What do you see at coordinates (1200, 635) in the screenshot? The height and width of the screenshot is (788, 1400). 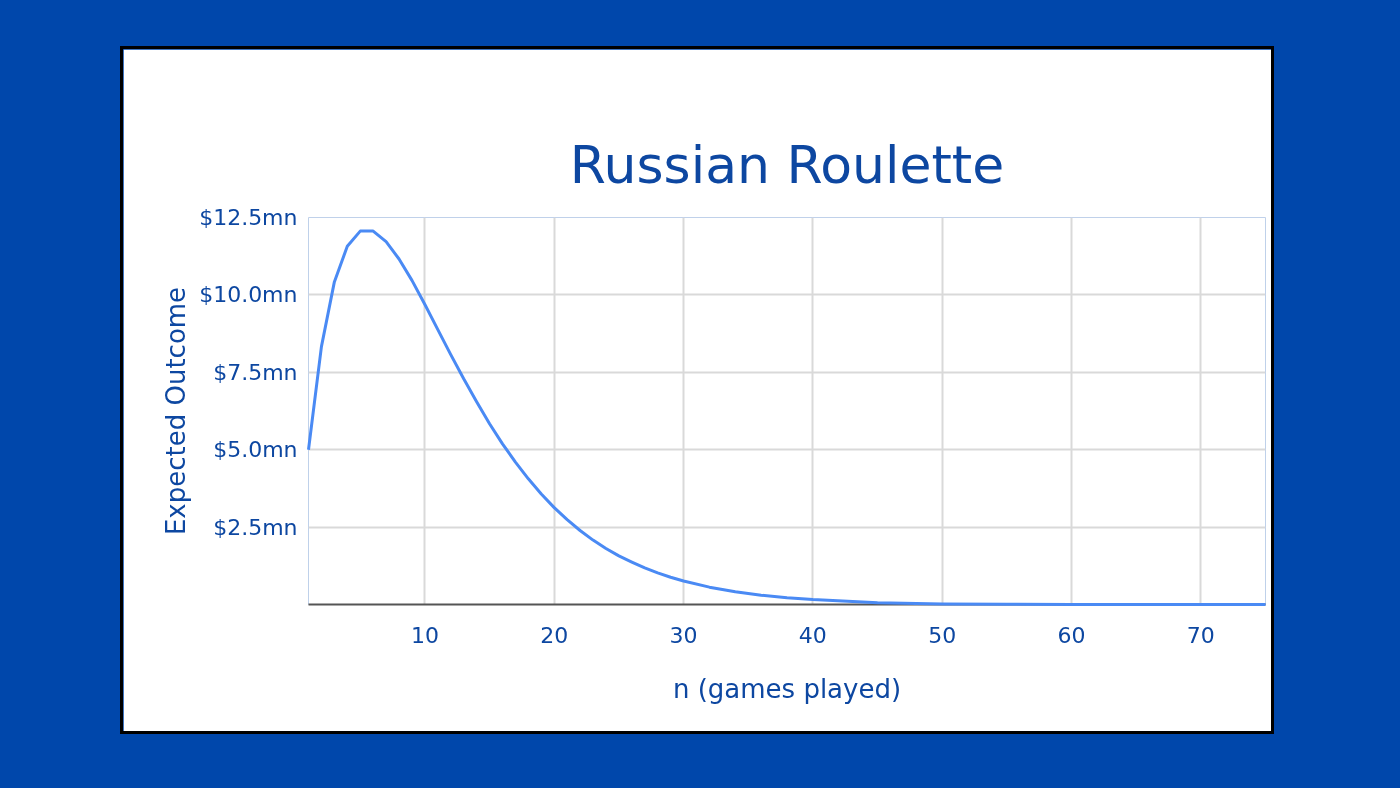 I see `x-tick-label: 70` at bounding box center [1200, 635].